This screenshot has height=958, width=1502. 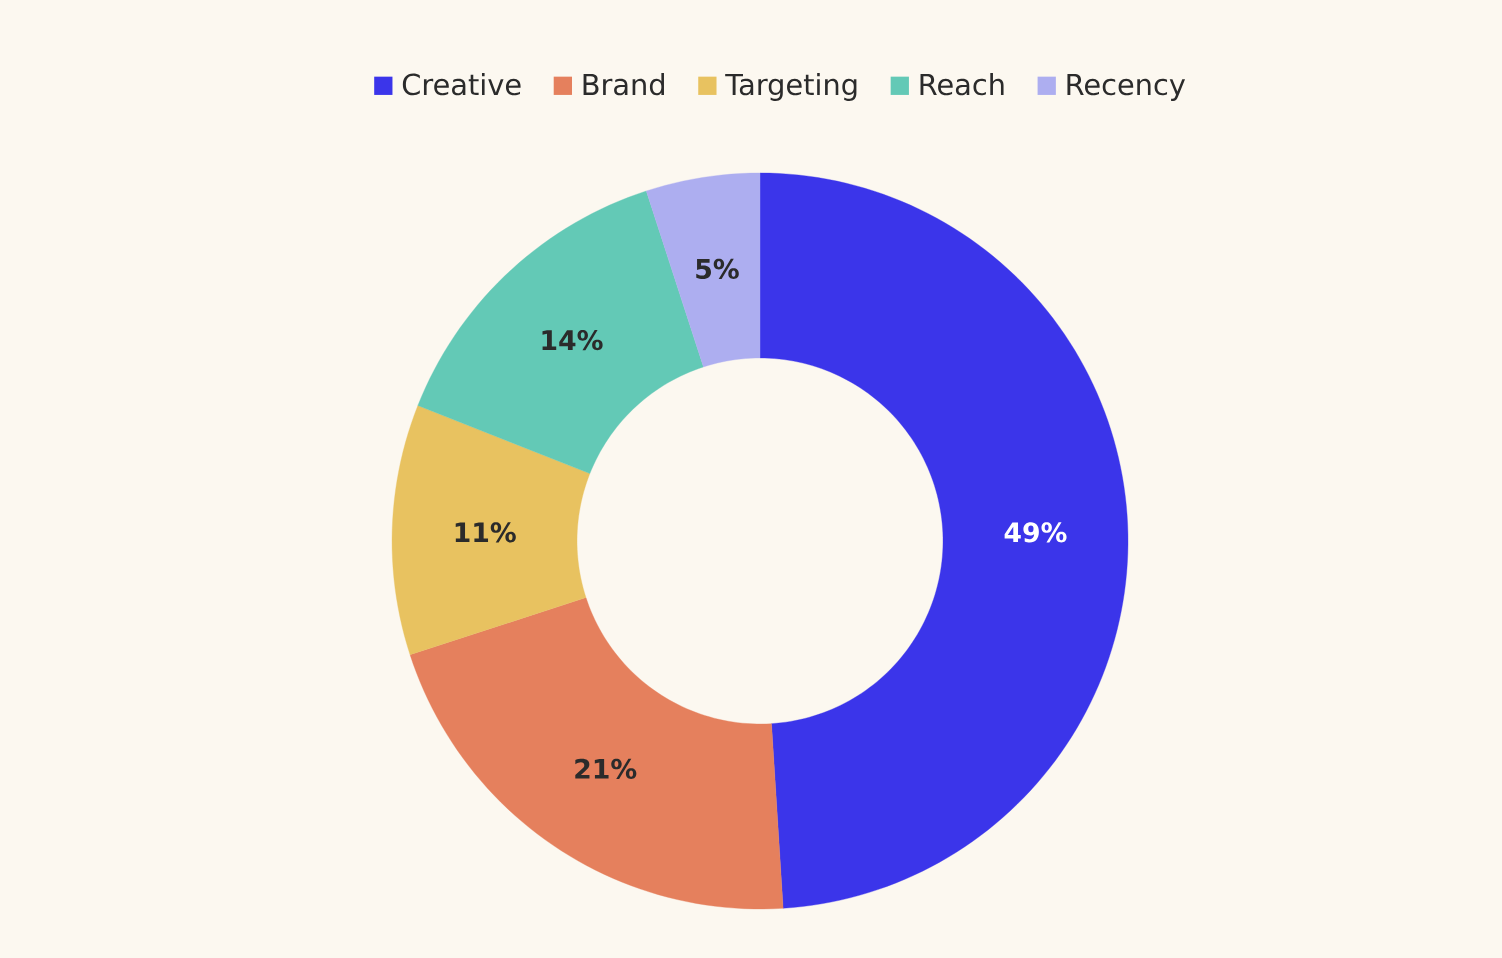 I want to click on data-label: 21%, so click(x=606, y=768).